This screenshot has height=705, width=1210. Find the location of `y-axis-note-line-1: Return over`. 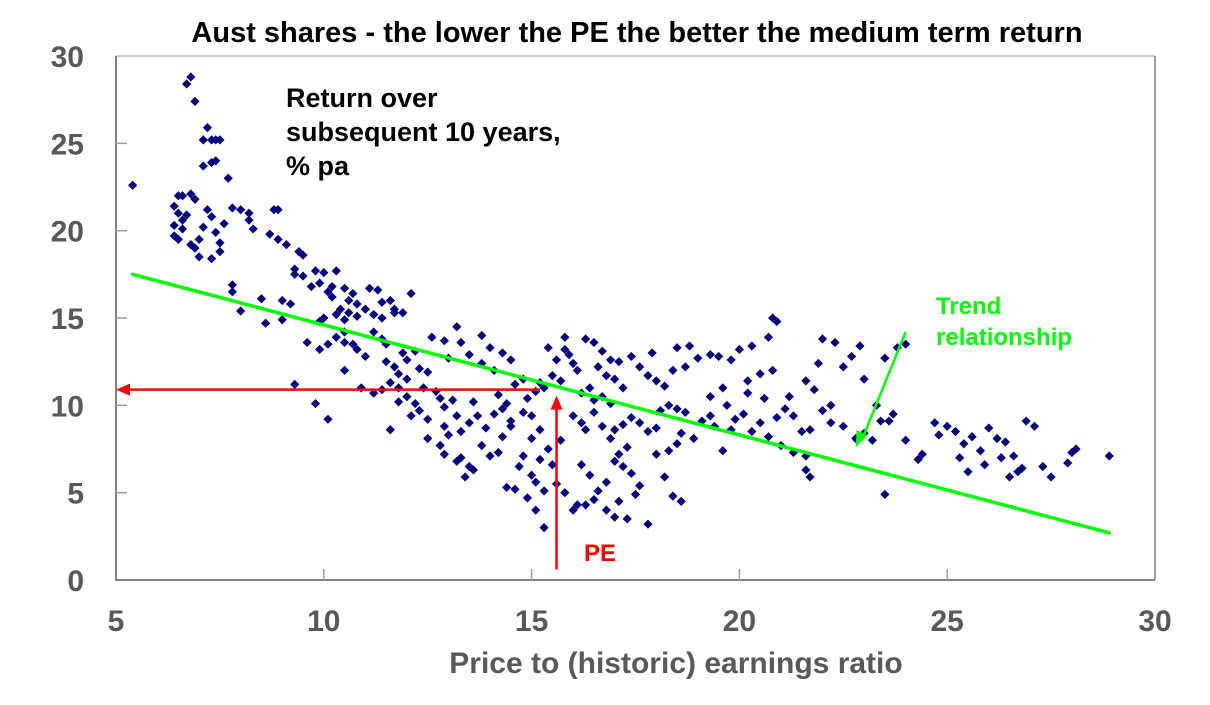

y-axis-note-line-1: Return over is located at coordinates (362, 98).